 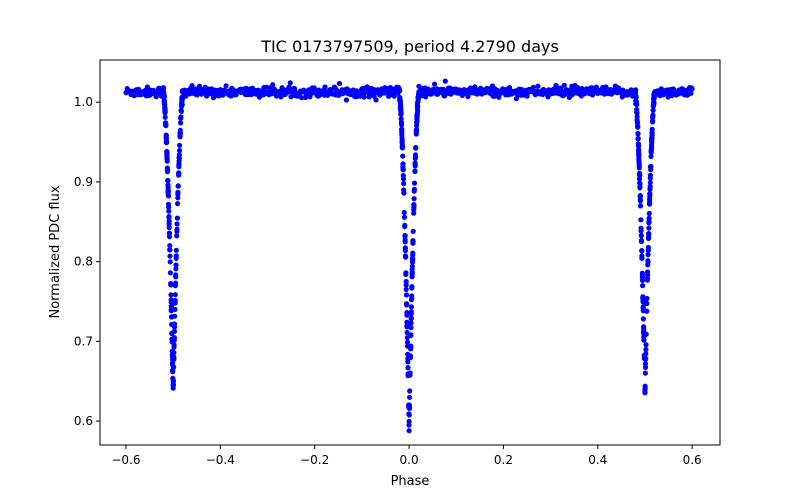 What do you see at coordinates (314, 460) in the screenshot?
I see `x-tick-label: −0.2` at bounding box center [314, 460].